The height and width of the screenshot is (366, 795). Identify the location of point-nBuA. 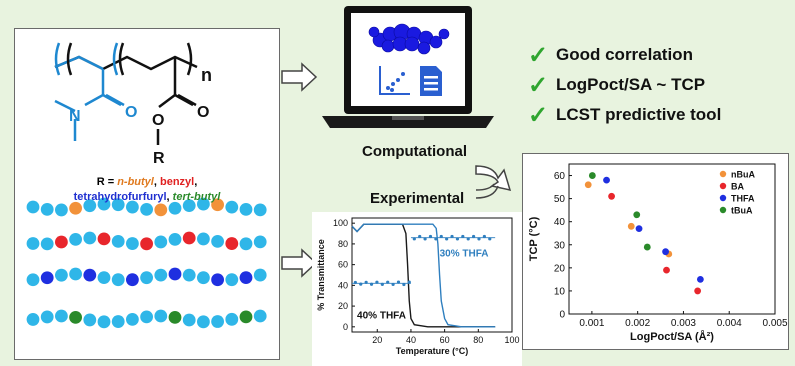
(588, 185).